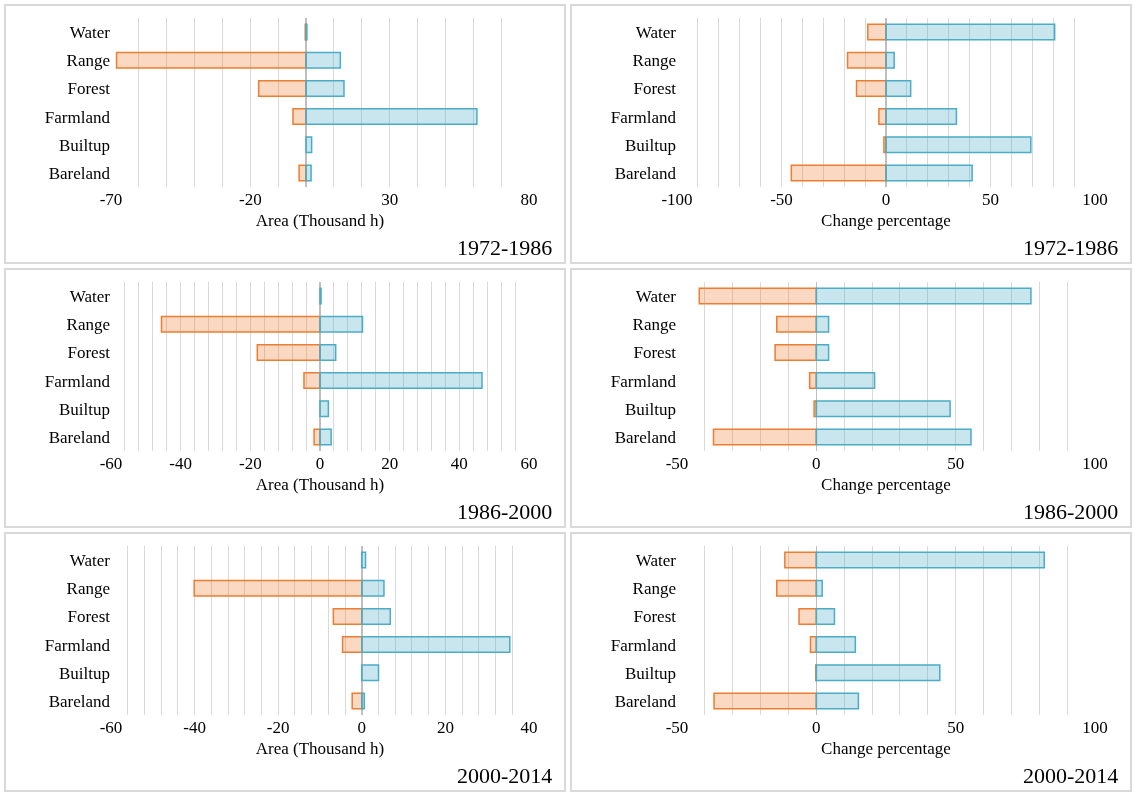 The height and width of the screenshot is (796, 1137). I want to click on x-tick-label: 30, so click(390, 199).